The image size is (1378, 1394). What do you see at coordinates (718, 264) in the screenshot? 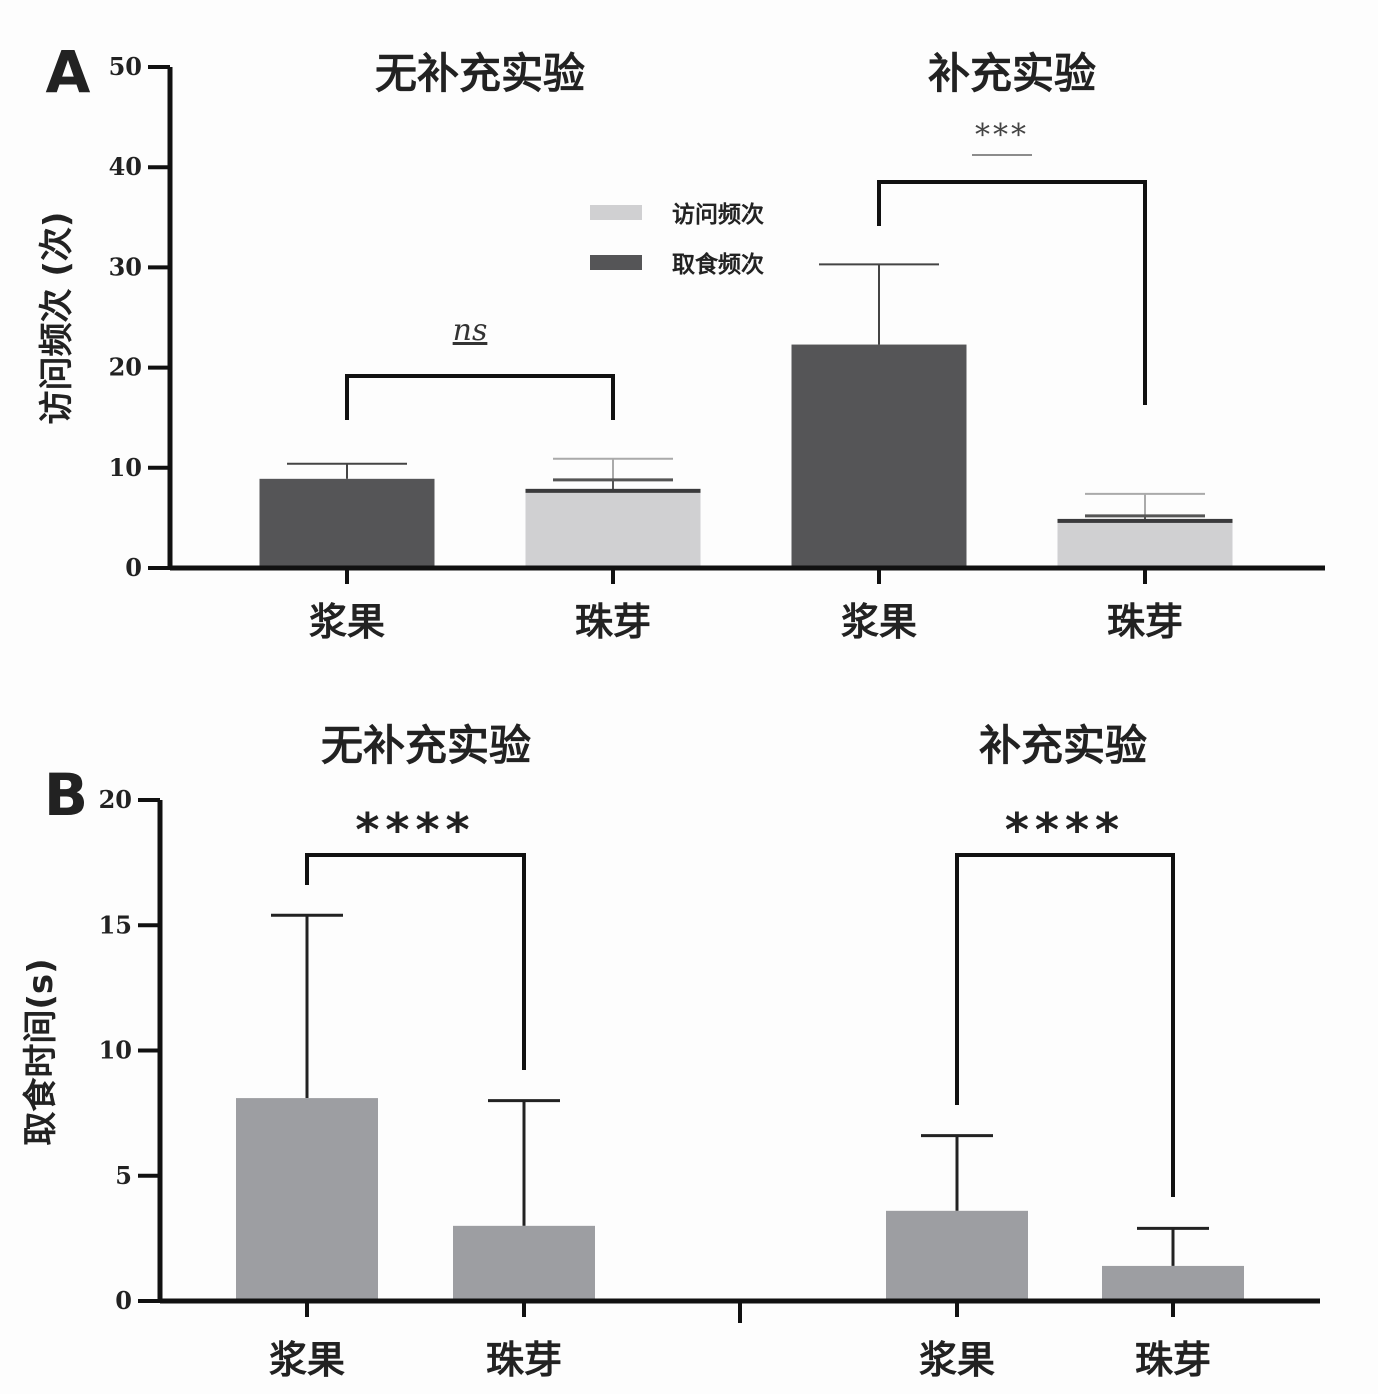
I see `legend-label: 取食频次` at bounding box center [718, 264].